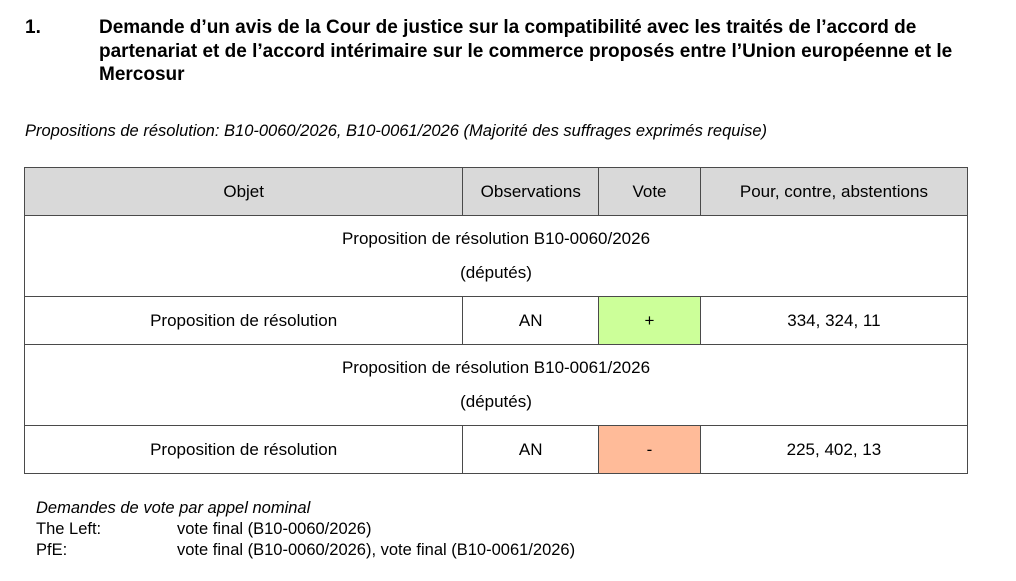 This screenshot has height=581, width=1016. Describe the element at coordinates (173, 508) in the screenshot. I see `roll-call-requests-title: Demandes de vote par appel nominal` at that location.